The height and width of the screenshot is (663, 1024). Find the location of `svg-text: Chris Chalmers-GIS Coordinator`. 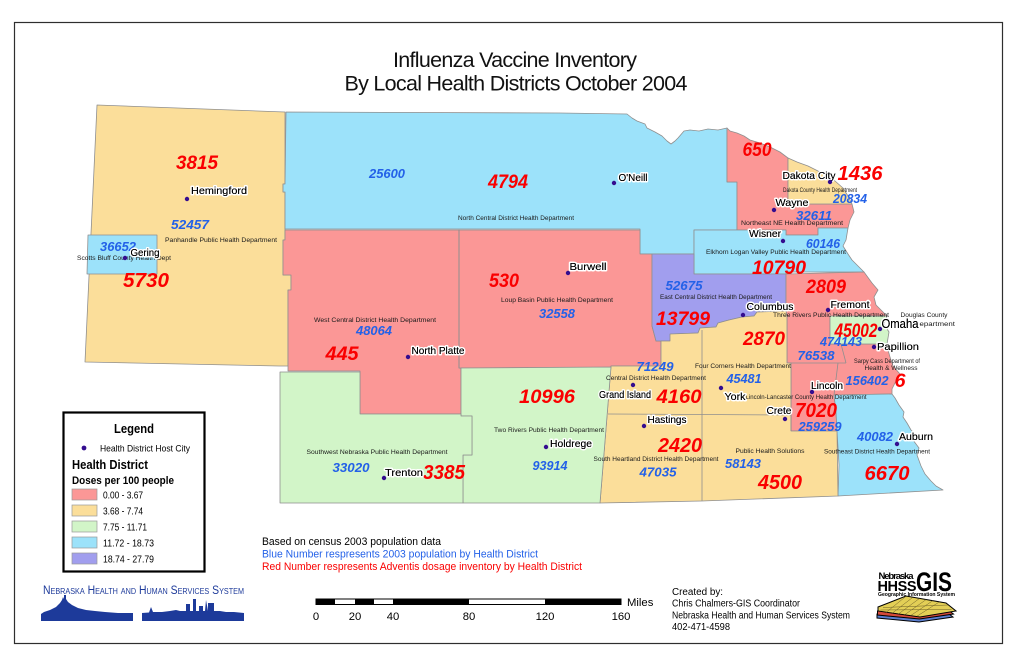

svg-text: Chris Chalmers-GIS Coordinator is located at coordinates (736, 604).